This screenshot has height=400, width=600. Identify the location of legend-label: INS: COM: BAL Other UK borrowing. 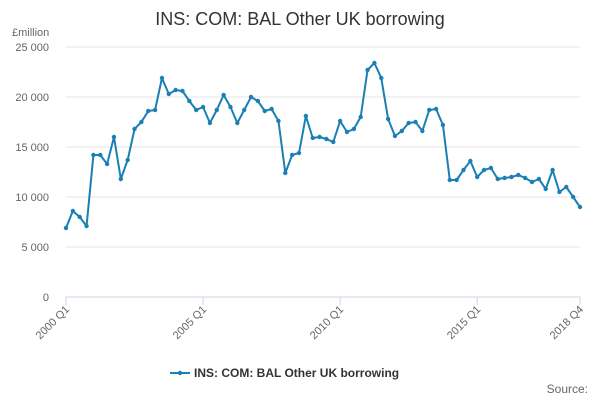
(296, 373).